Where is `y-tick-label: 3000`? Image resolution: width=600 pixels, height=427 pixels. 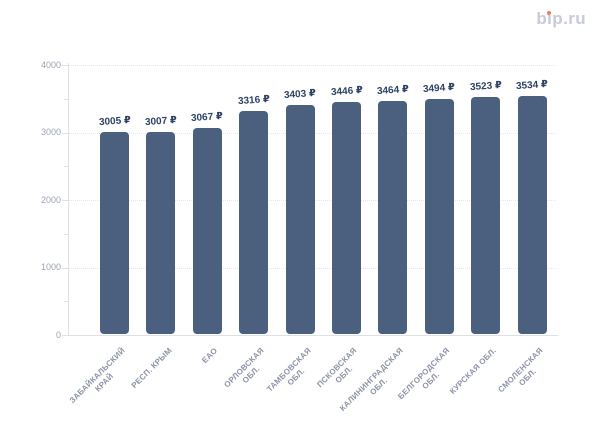
y-tick-label: 3000 is located at coordinates (50, 132).